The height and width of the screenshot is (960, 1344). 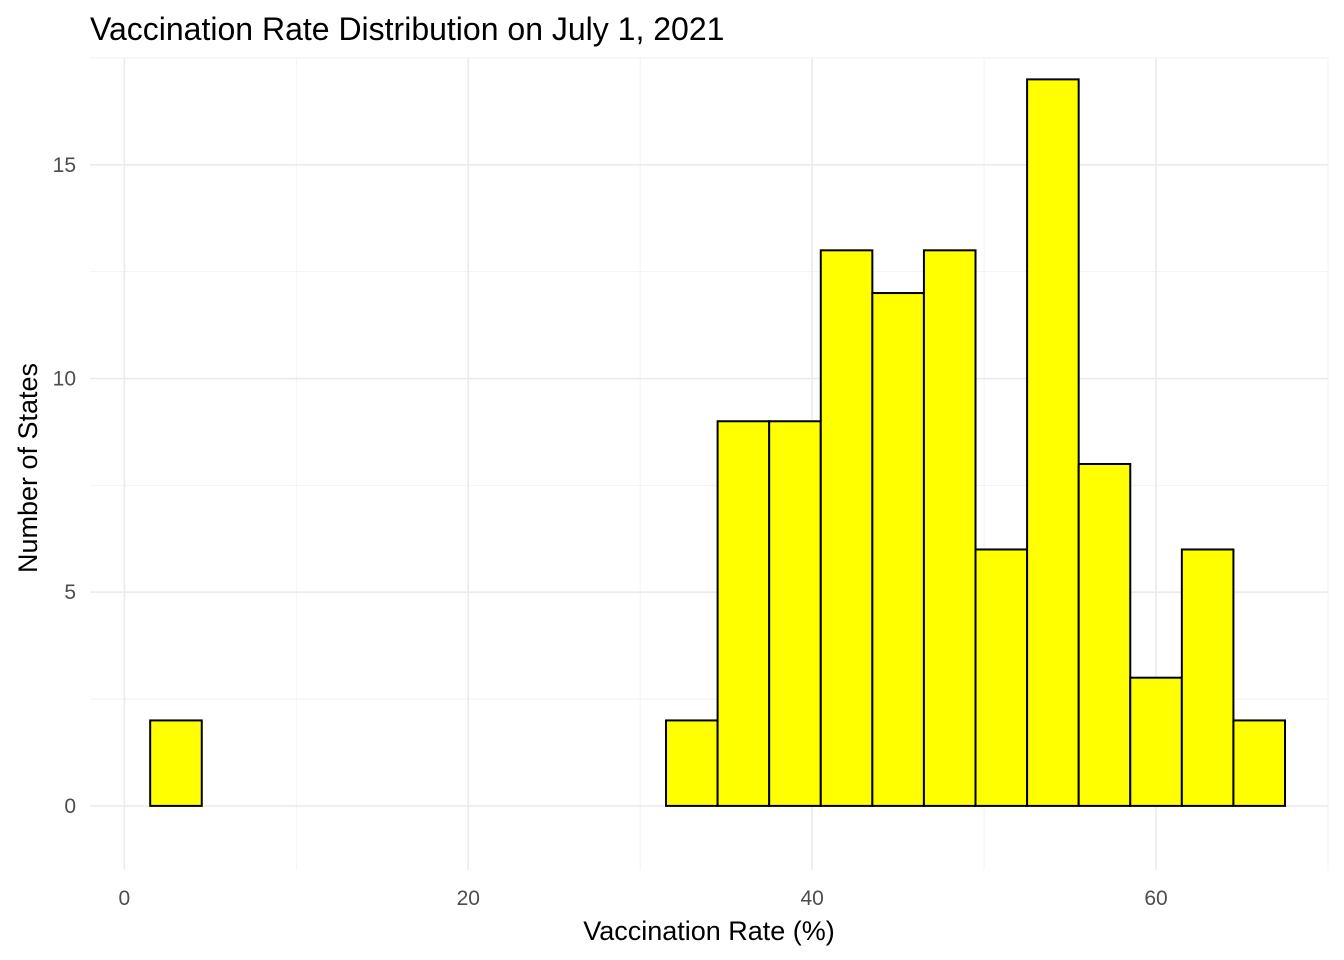 What do you see at coordinates (709, 931) in the screenshot?
I see `x-axis-title: Vaccination Rate (%)` at bounding box center [709, 931].